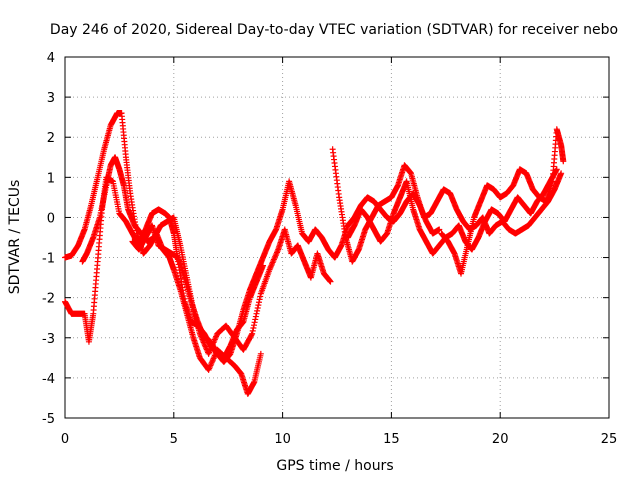 Image resolution: width=640 pixels, height=480 pixels. Describe the element at coordinates (51, 58) in the screenshot. I see `y-tick-label: 4` at that location.